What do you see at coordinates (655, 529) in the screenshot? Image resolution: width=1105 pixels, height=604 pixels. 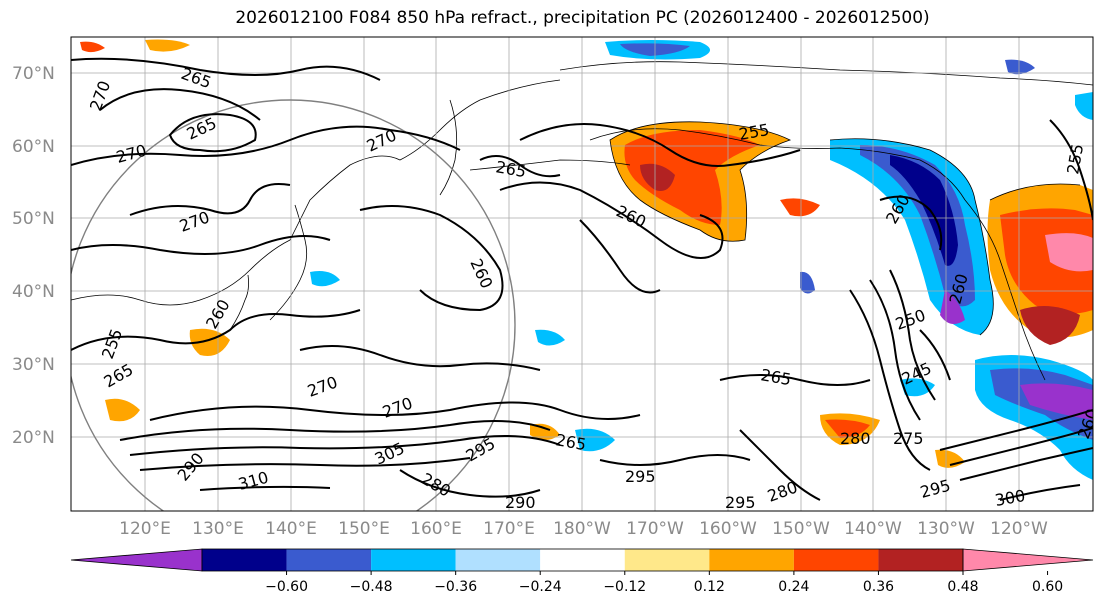 I see `lon-label: 170°W` at bounding box center [655, 529].